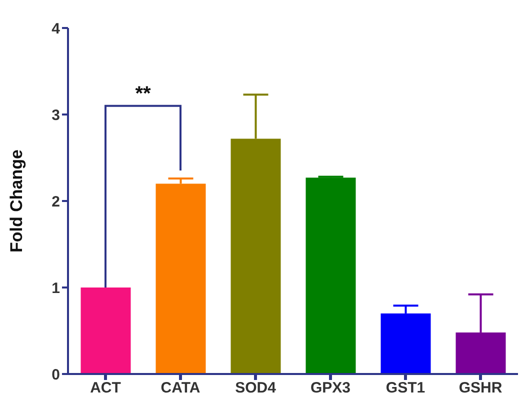 The width and height of the screenshot is (531, 415). What do you see at coordinates (406, 388) in the screenshot?
I see `x-tick-label: GST1` at bounding box center [406, 388].